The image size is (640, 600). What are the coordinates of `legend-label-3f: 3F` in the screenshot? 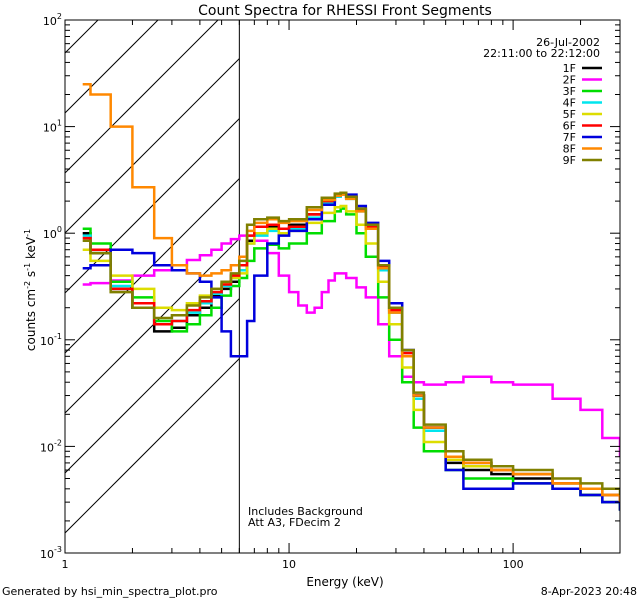 It's located at (569, 91).